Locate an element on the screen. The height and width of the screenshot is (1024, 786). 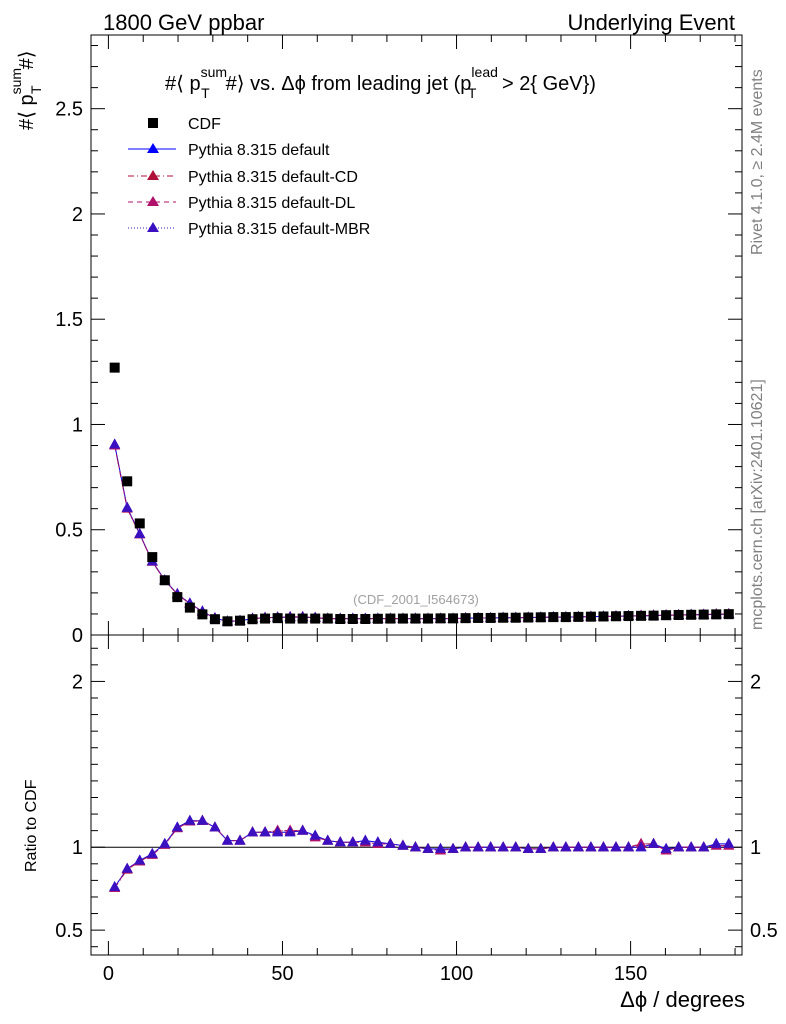
ratio-y-axis-label: Ratio to CDF is located at coordinates (31, 825).